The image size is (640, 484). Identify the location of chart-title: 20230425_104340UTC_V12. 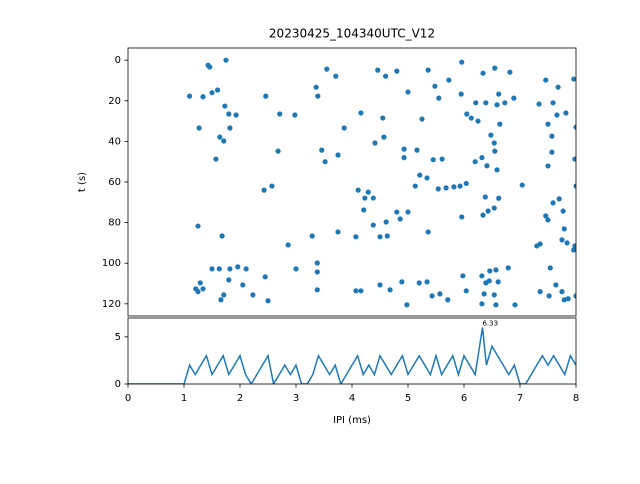
(352, 34).